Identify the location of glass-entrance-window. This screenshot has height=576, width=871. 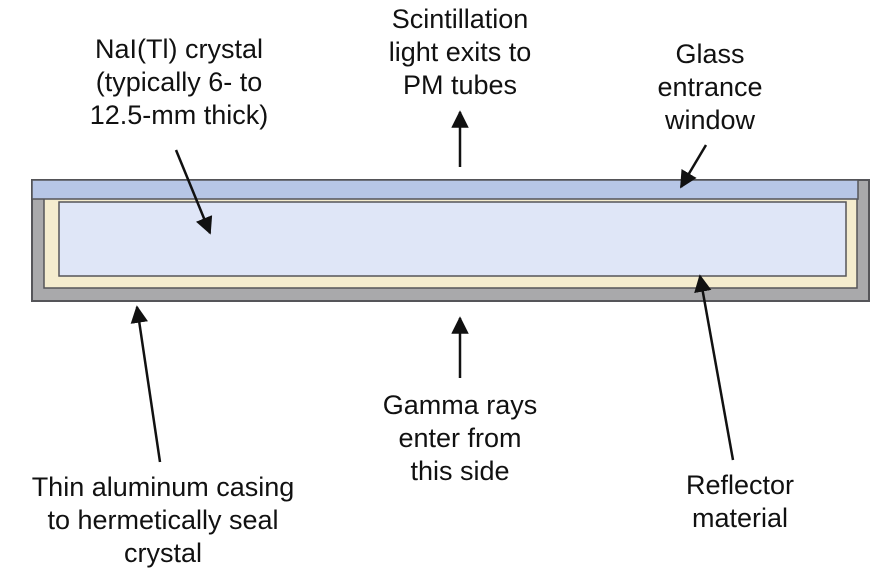
(445, 189).